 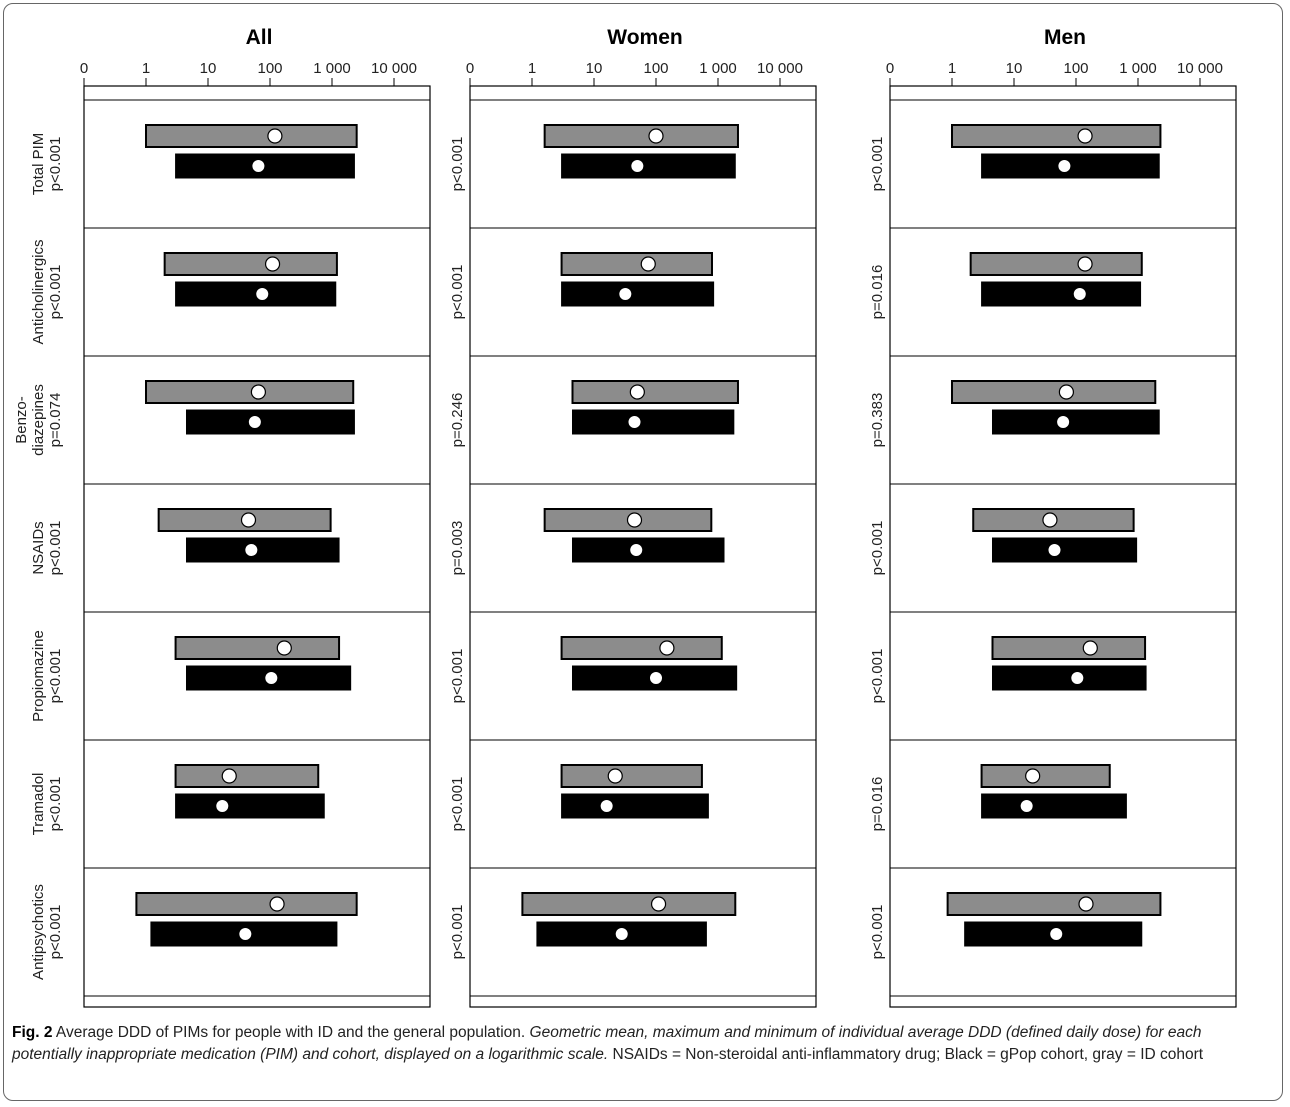 What do you see at coordinates (457, 420) in the screenshot?
I see `p-value-label: p=0.246` at bounding box center [457, 420].